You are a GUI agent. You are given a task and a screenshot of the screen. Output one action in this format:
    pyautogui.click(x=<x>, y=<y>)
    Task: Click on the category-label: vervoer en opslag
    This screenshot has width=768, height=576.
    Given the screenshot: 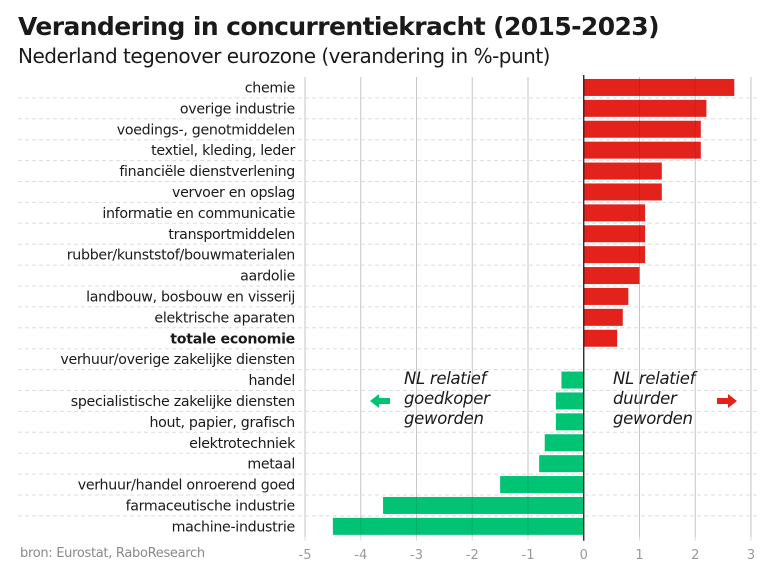 What is the action you would take?
    pyautogui.click(x=233, y=193)
    